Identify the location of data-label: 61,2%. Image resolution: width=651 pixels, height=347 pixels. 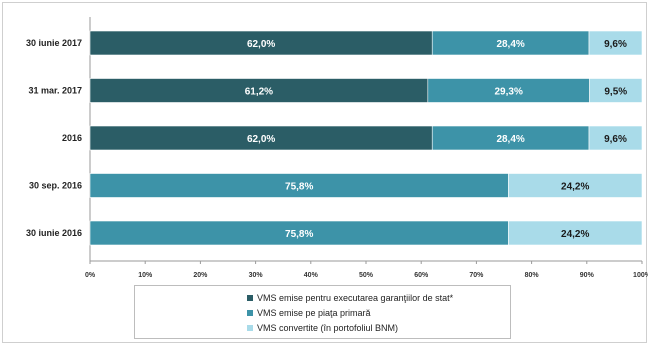
(259, 92).